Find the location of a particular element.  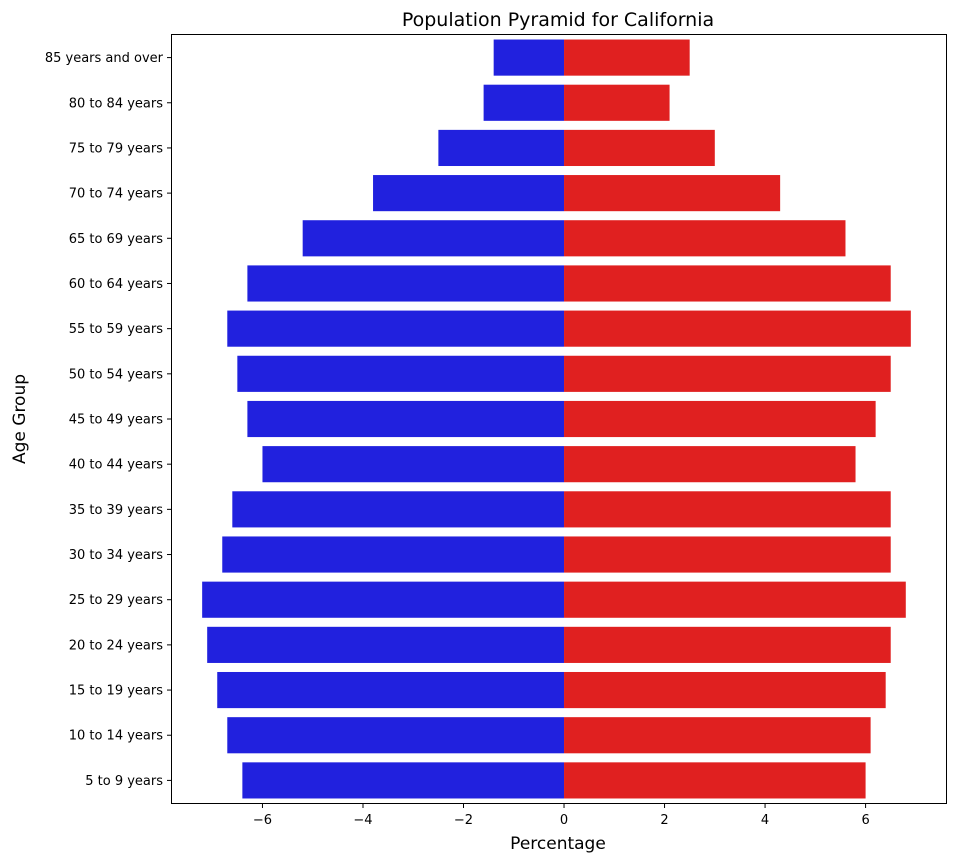

y-tick-label: 65 to 69 years is located at coordinates (116, 239).